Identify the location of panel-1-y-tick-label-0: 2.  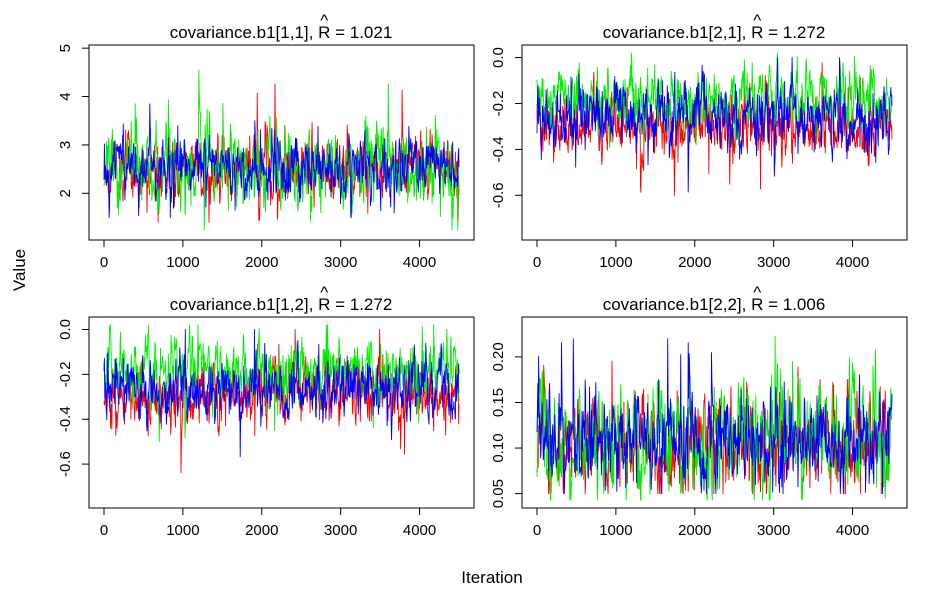
(65, 193).